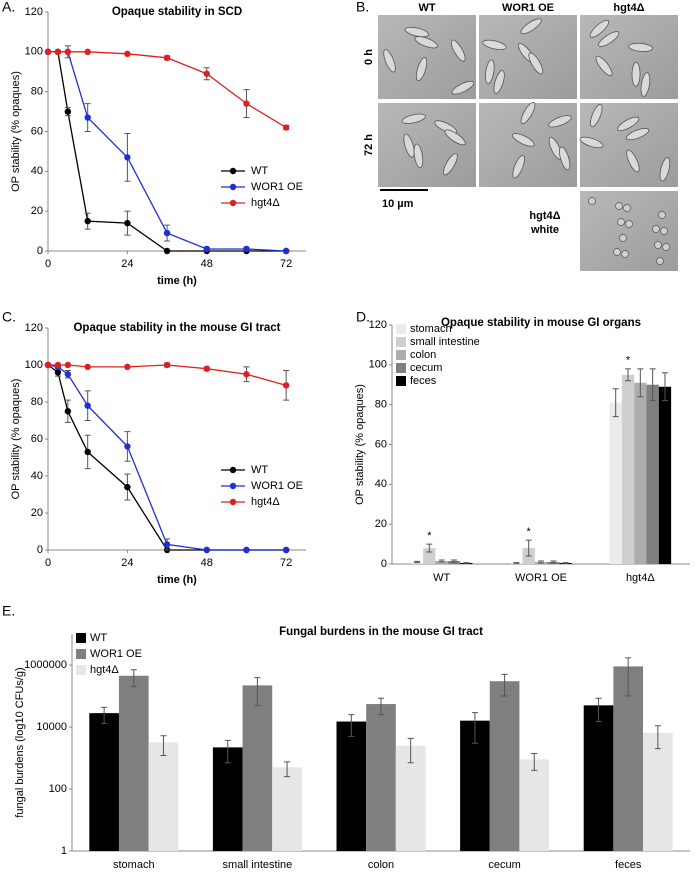 This screenshot has width=696, height=880. What do you see at coordinates (58, 789) in the screenshot?
I see `y-tick-label: 100` at bounding box center [58, 789].